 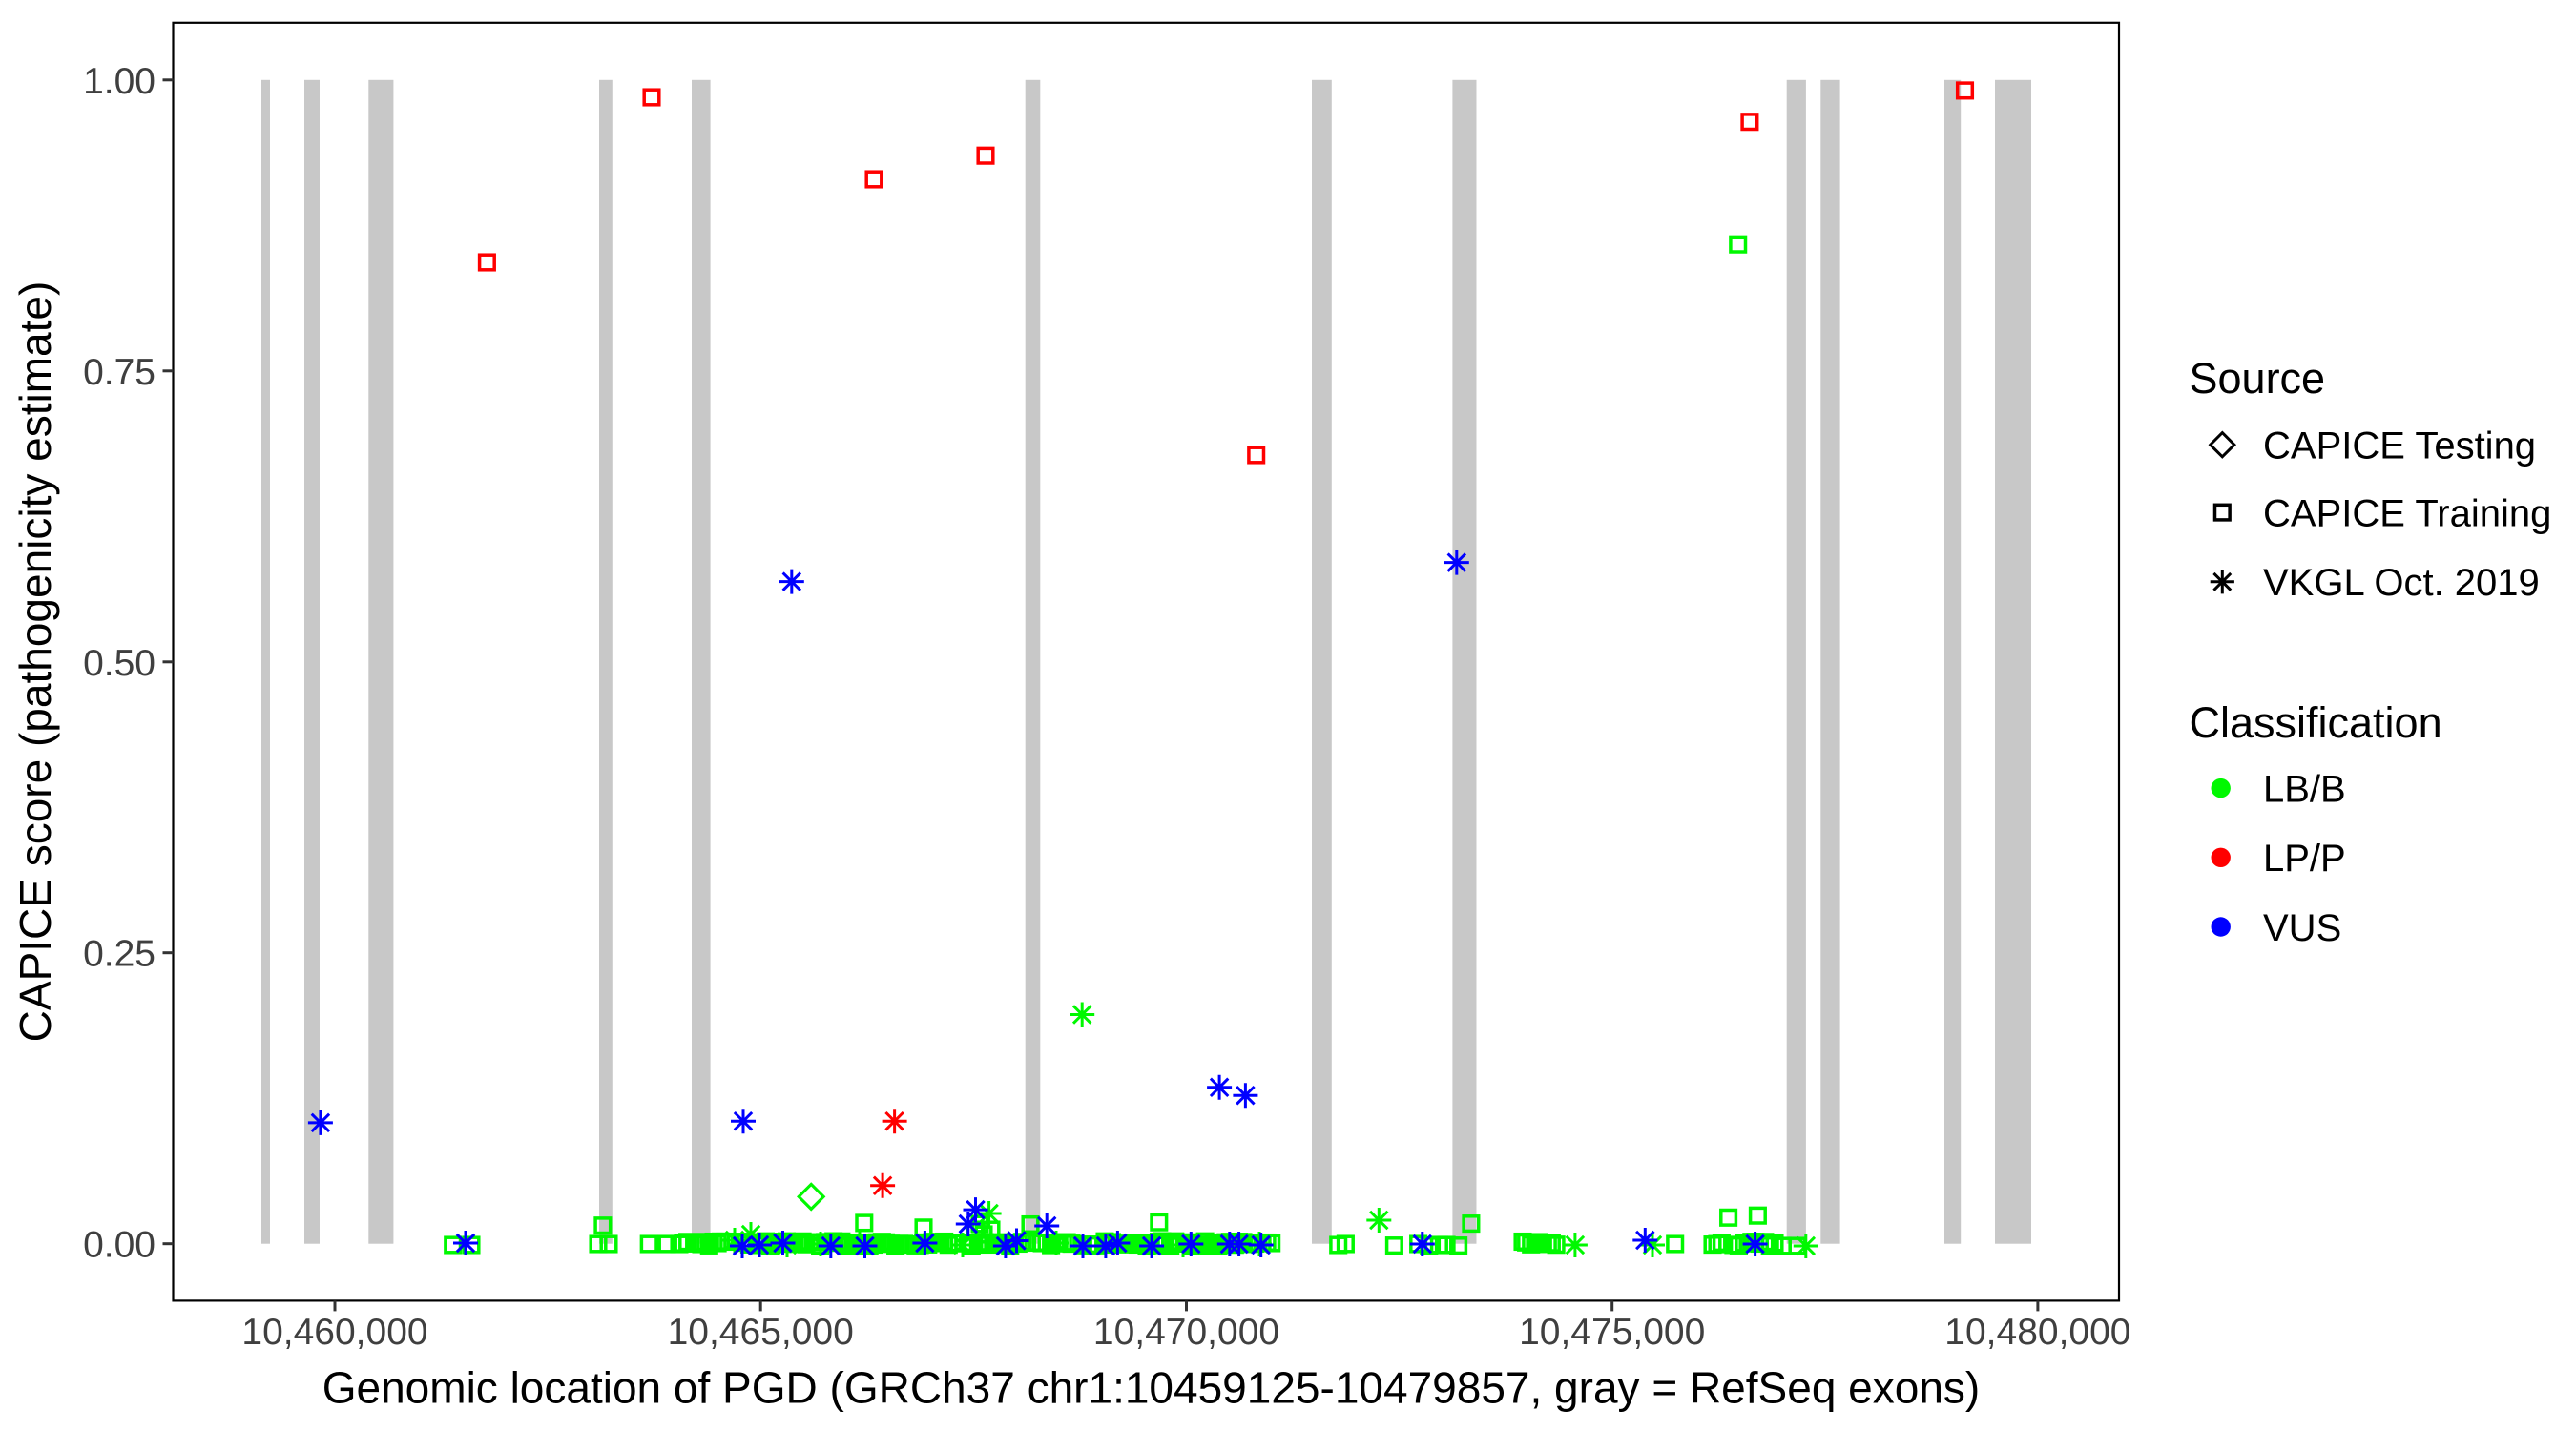 I want to click on svg-text: 0.75, so click(x=119, y=372).